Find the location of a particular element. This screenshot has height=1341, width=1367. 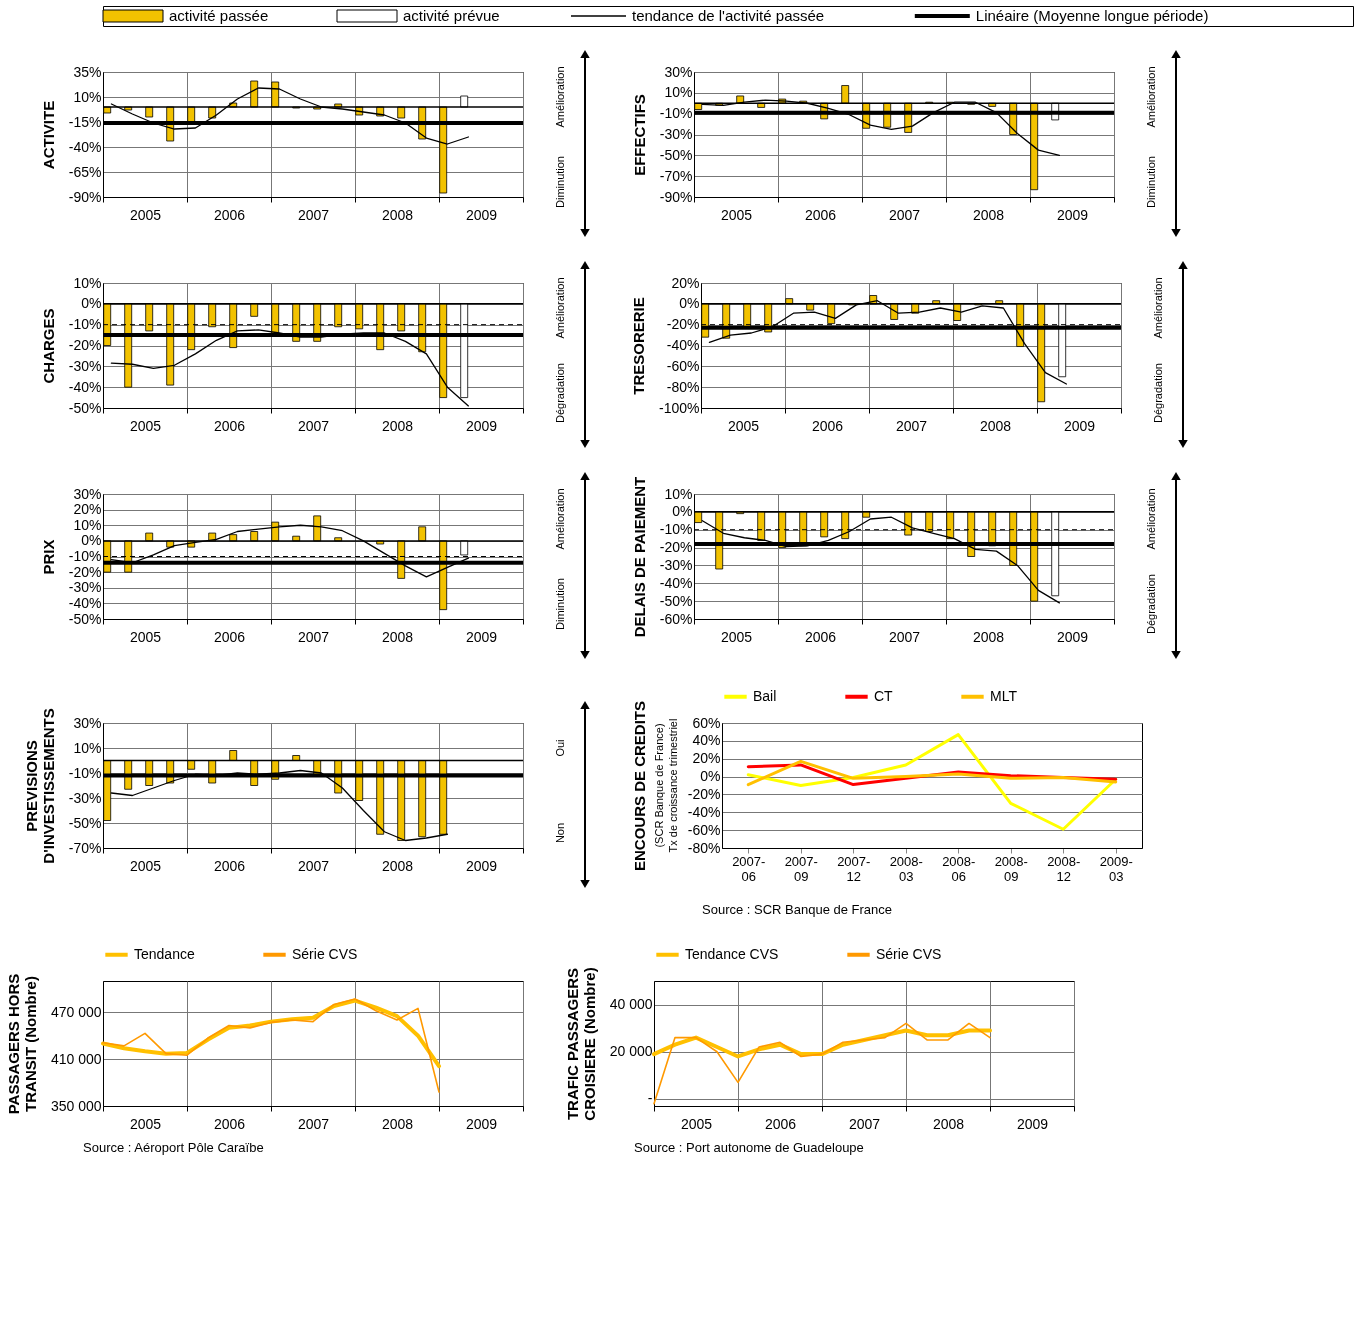

y-tick-label: 20 000 is located at coordinates (631, 1051).